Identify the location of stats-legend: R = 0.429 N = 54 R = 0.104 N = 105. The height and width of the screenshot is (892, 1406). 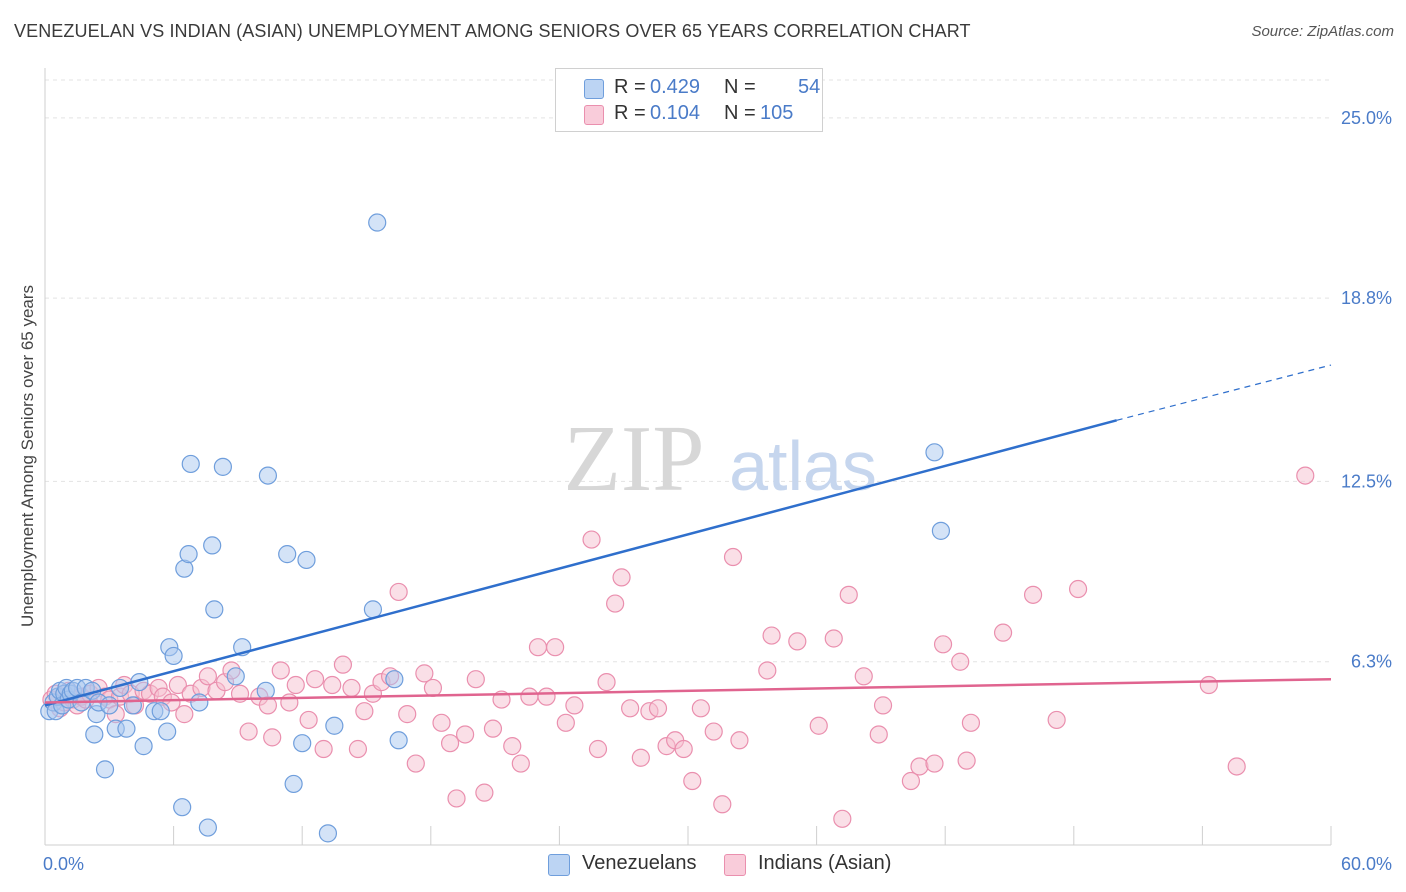
(689, 100).